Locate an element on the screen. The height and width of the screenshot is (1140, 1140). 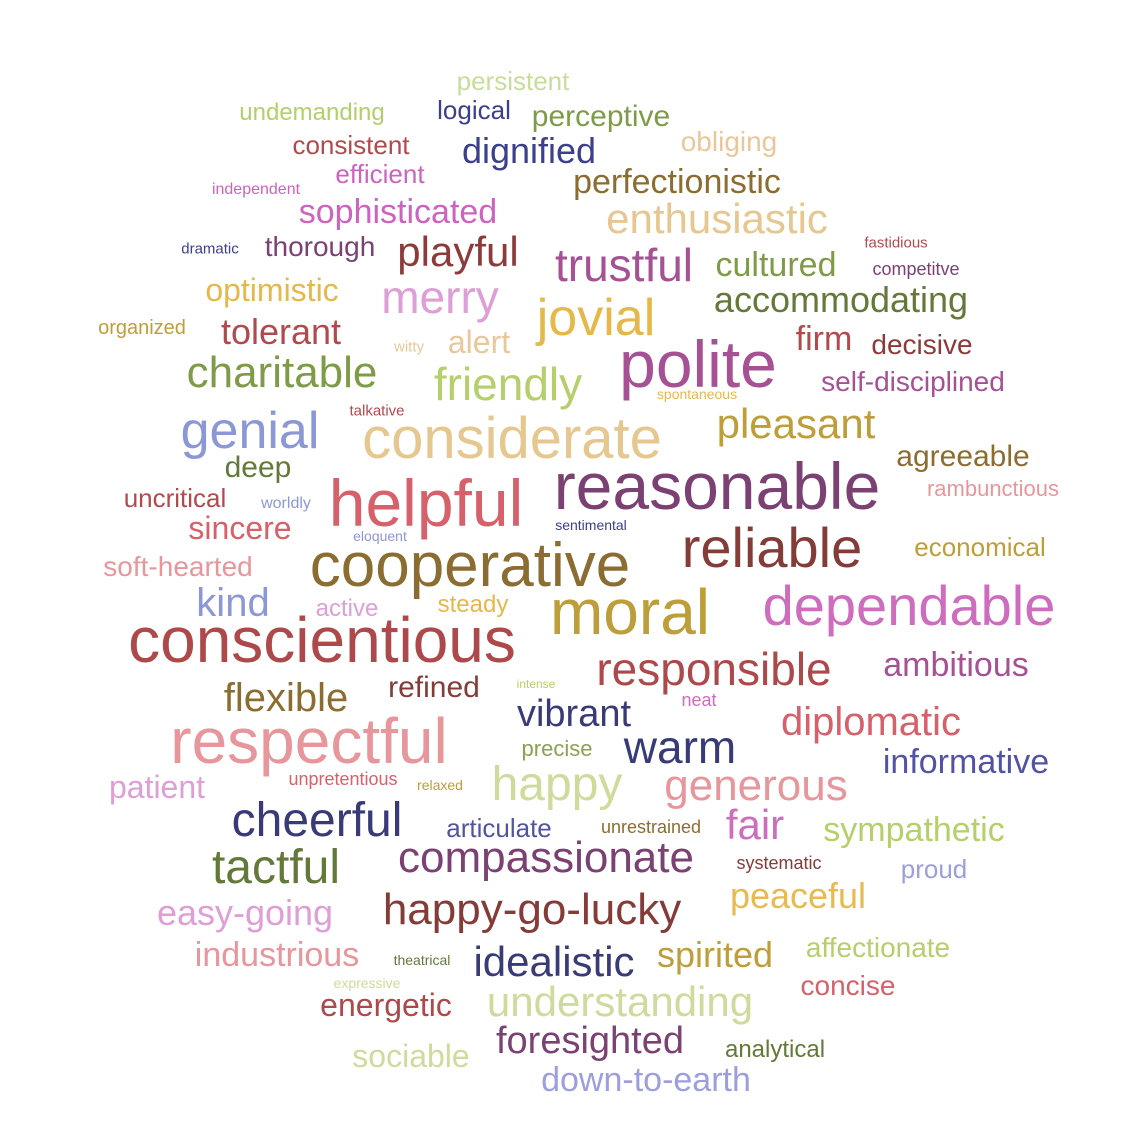
word-active: active is located at coordinates (347, 608).